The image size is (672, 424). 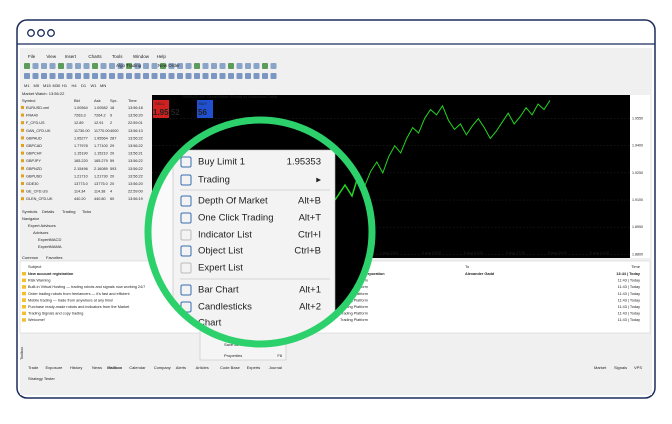 I want to click on menu-item: One Click Trading, so click(x=236, y=218).